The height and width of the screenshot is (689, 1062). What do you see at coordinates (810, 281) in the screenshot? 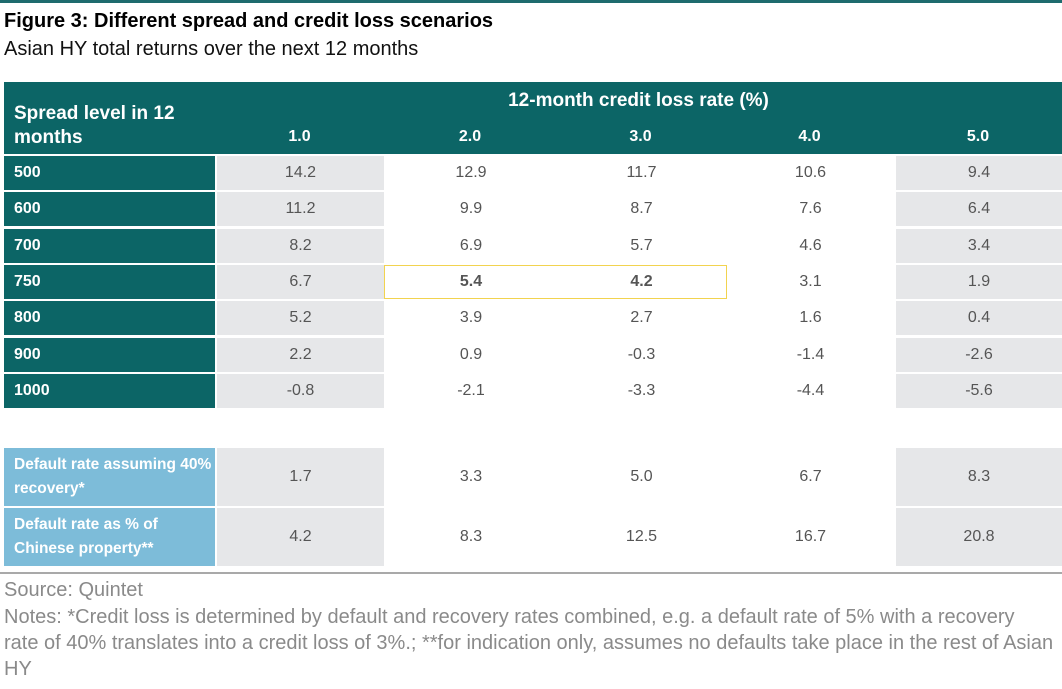
I see `table-cell: 3.1` at bounding box center [810, 281].